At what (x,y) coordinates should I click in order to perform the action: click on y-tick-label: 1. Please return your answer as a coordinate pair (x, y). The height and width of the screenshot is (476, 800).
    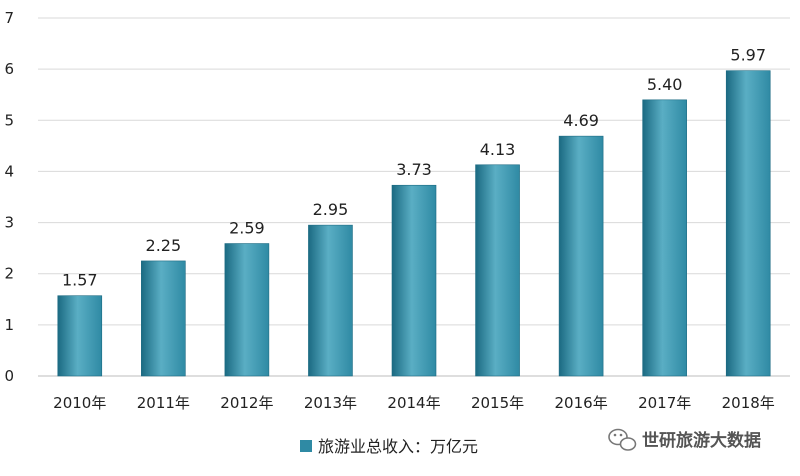
    Looking at the image, I should click on (9, 325).